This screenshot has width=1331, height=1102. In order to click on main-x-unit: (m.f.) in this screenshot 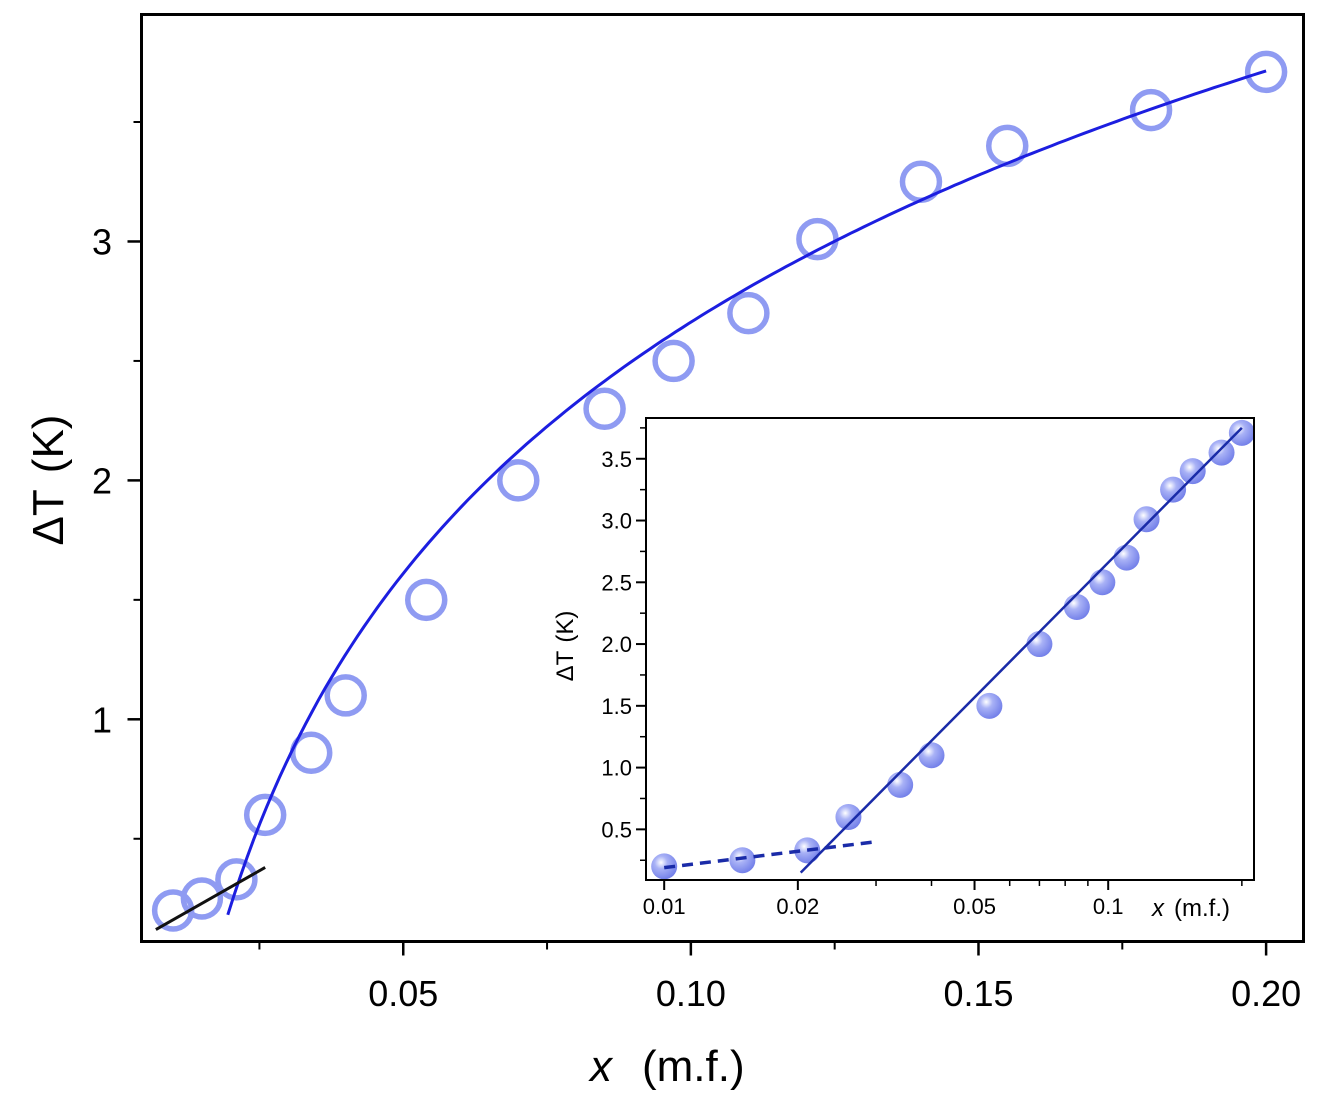, I will do `click(693, 1066)`.